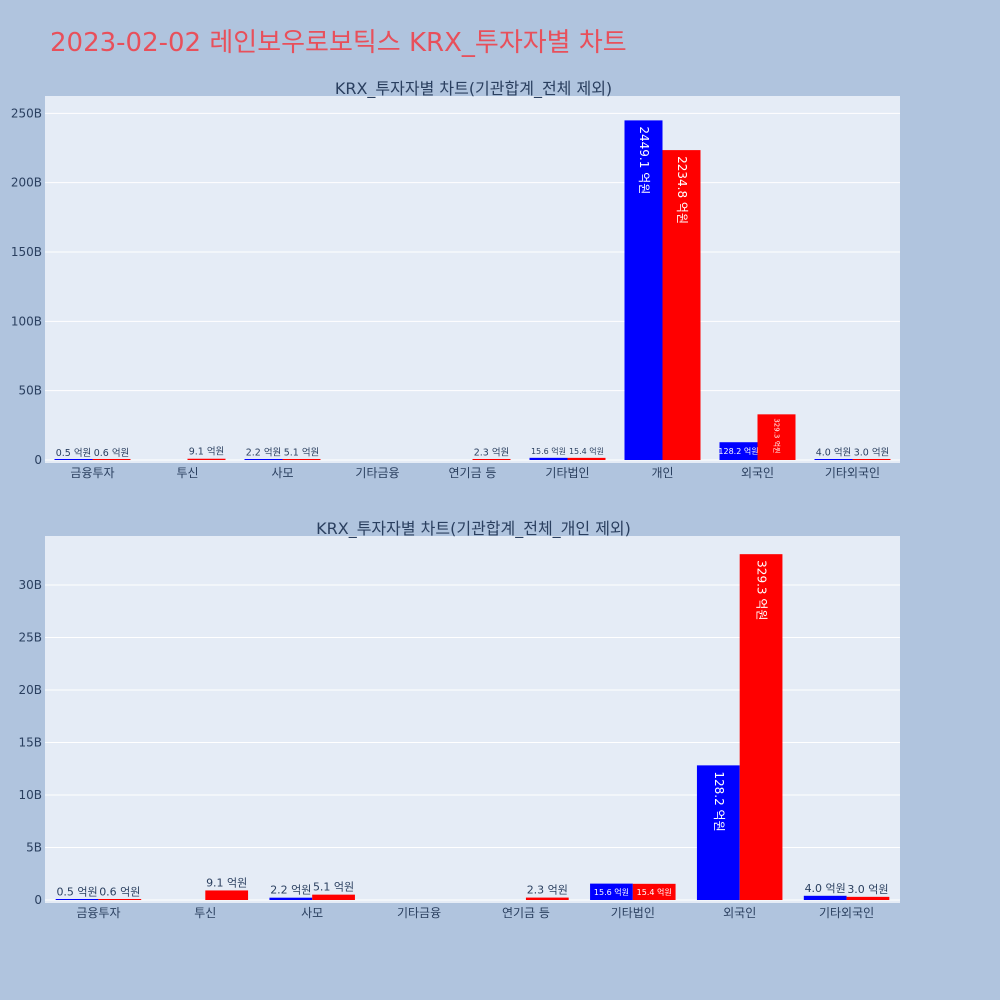  Describe the element at coordinates (30, 391) in the screenshot. I see `y-tick-label: 50B` at that location.